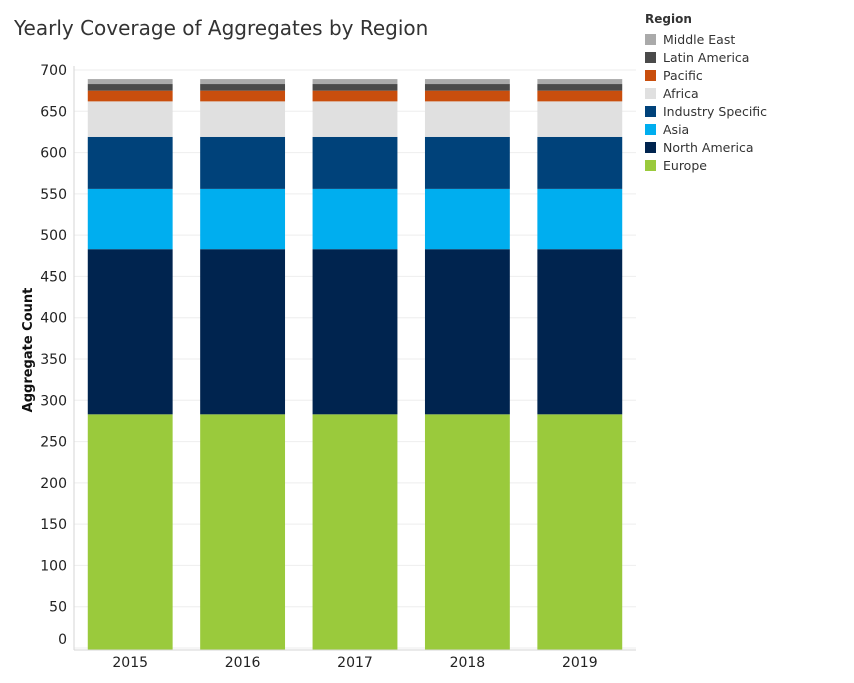 The image size is (854, 683). Describe the element at coordinates (243, 96) in the screenshot. I see `bar-pacific-2016` at that location.